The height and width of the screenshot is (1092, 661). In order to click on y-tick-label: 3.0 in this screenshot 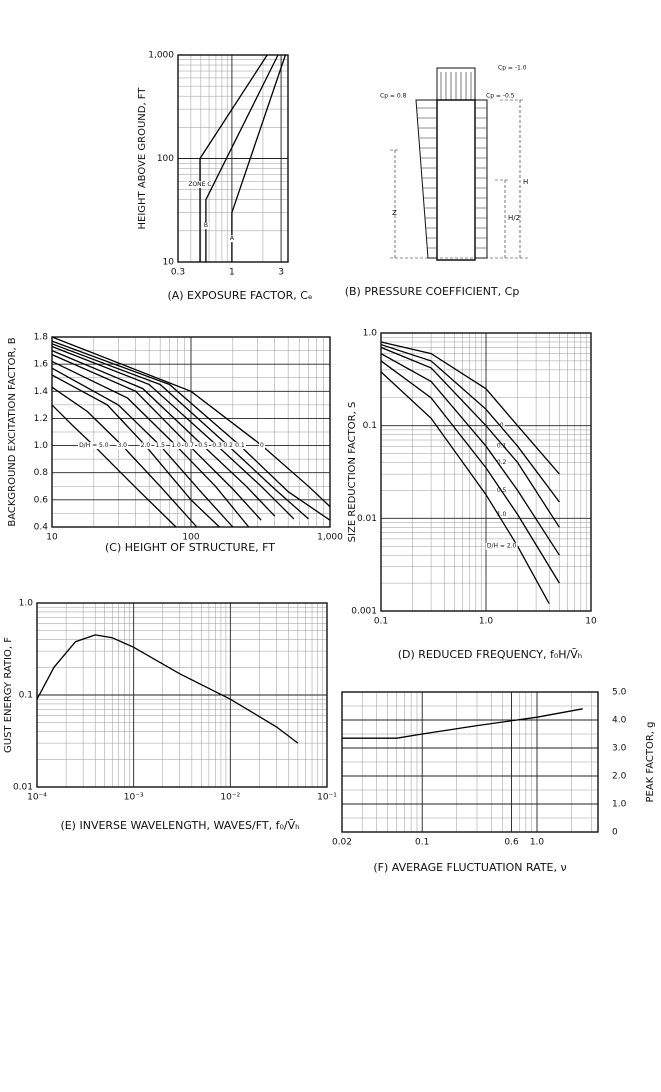, I will do `click(619, 749)`.